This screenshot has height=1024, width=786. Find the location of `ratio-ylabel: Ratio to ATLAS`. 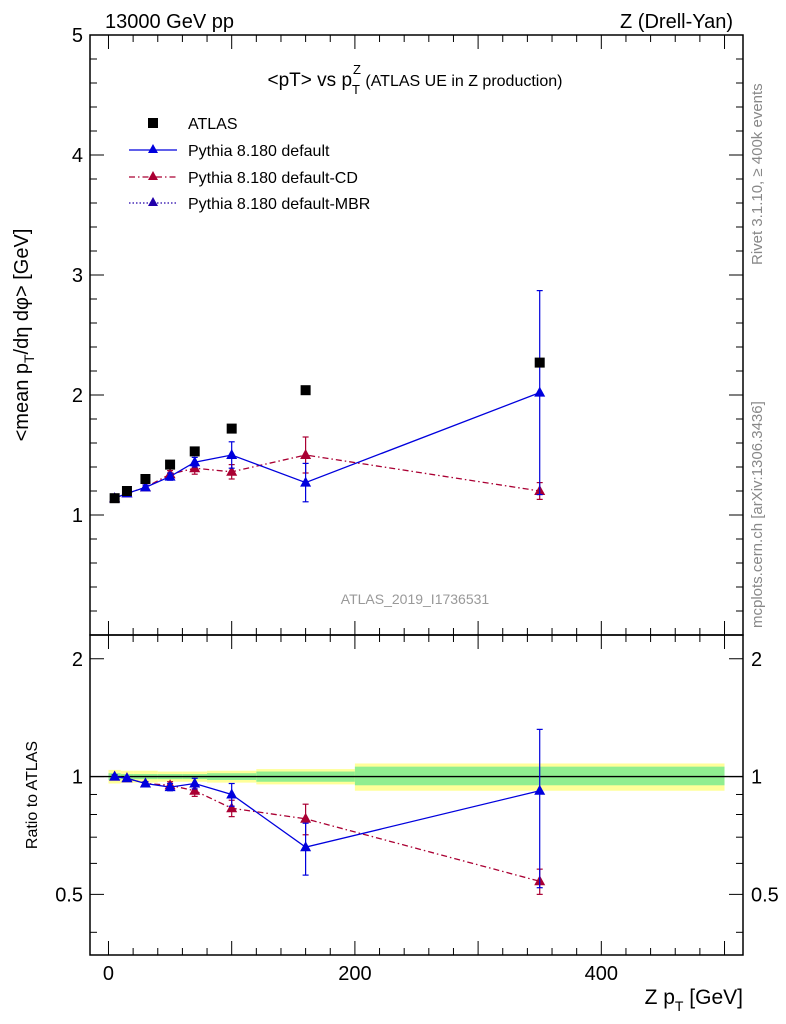

ratio-ylabel: Ratio to ATLAS is located at coordinates (32, 795).